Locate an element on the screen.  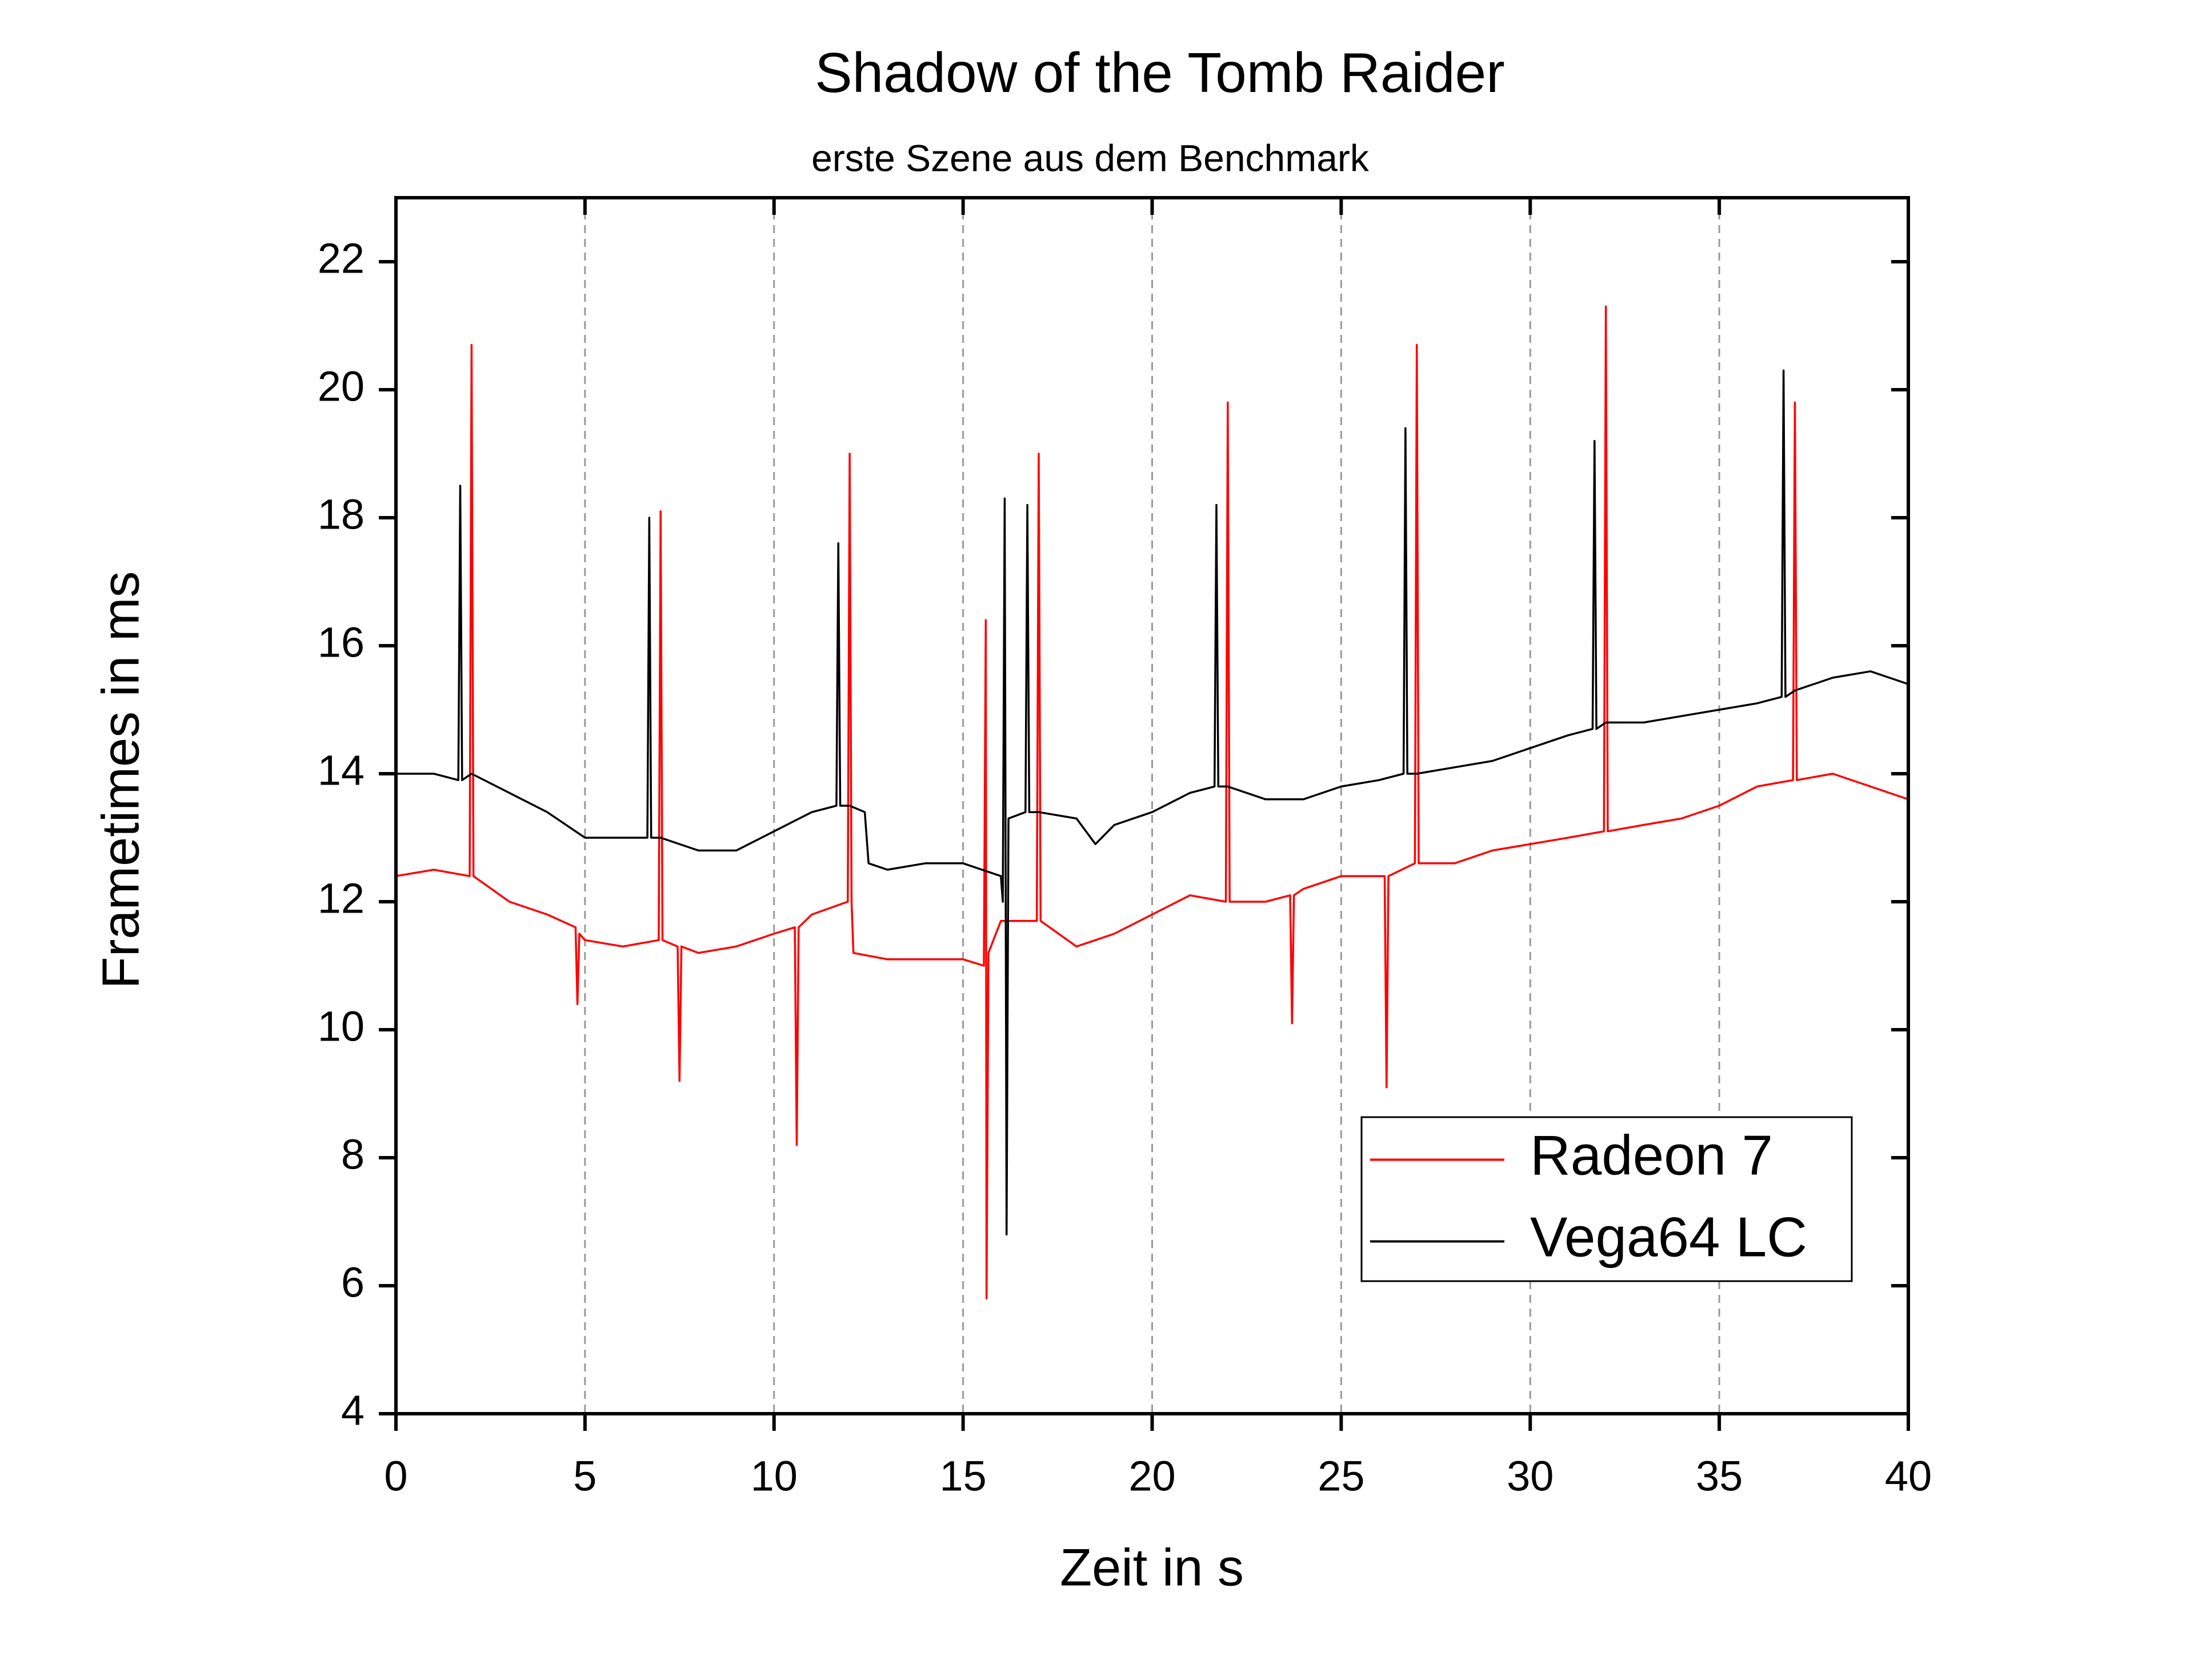
legend-label: Vega64 LC is located at coordinates (1669, 1236).